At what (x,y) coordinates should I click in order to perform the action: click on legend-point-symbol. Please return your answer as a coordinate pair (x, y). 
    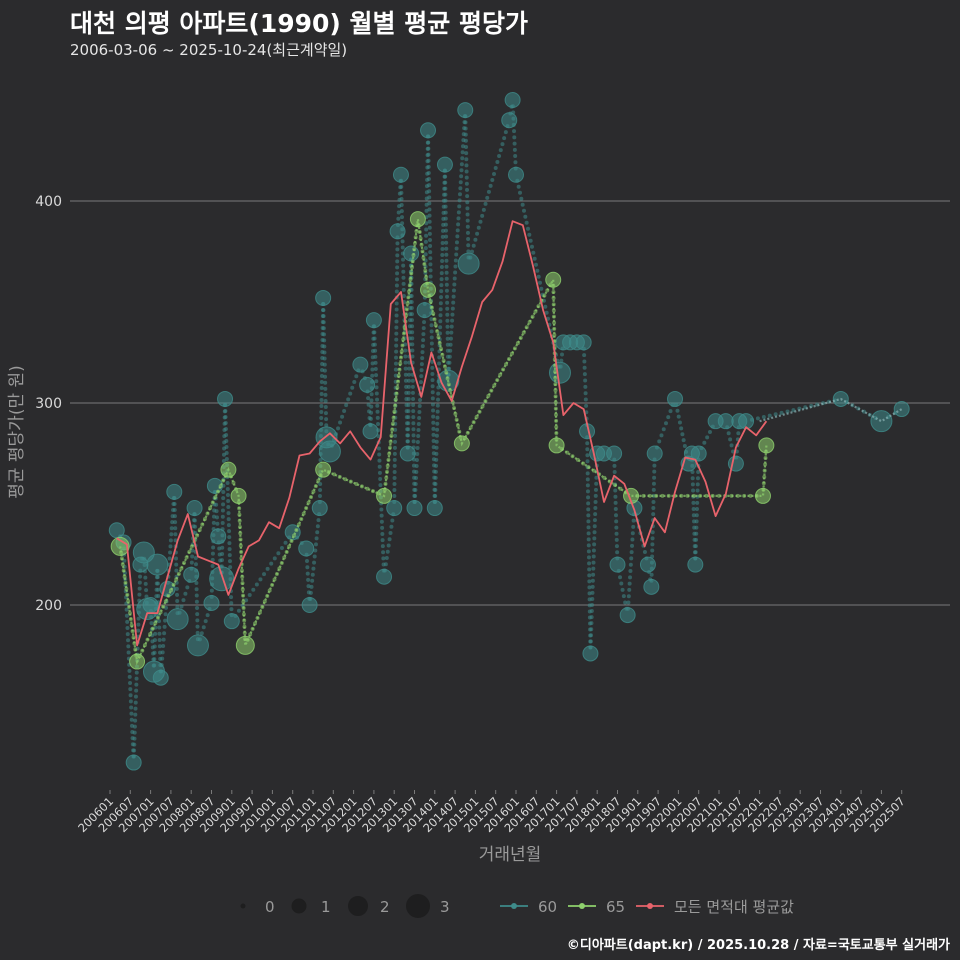
    Looking at the image, I should click on (582, 906).